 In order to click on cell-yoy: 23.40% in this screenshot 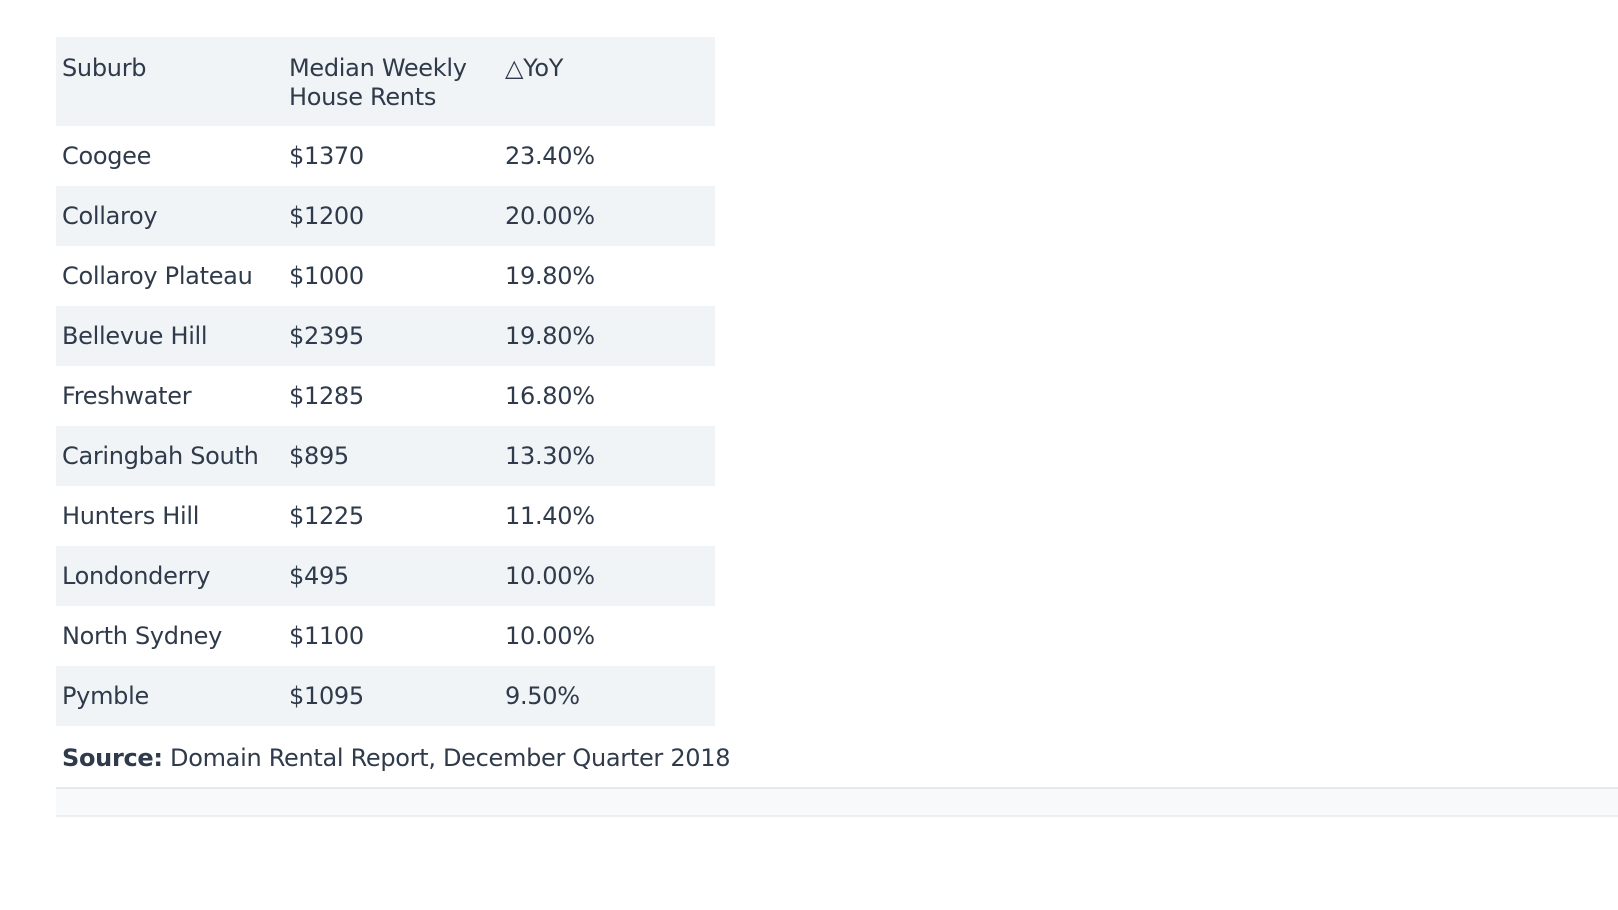, I will do `click(550, 156)`.